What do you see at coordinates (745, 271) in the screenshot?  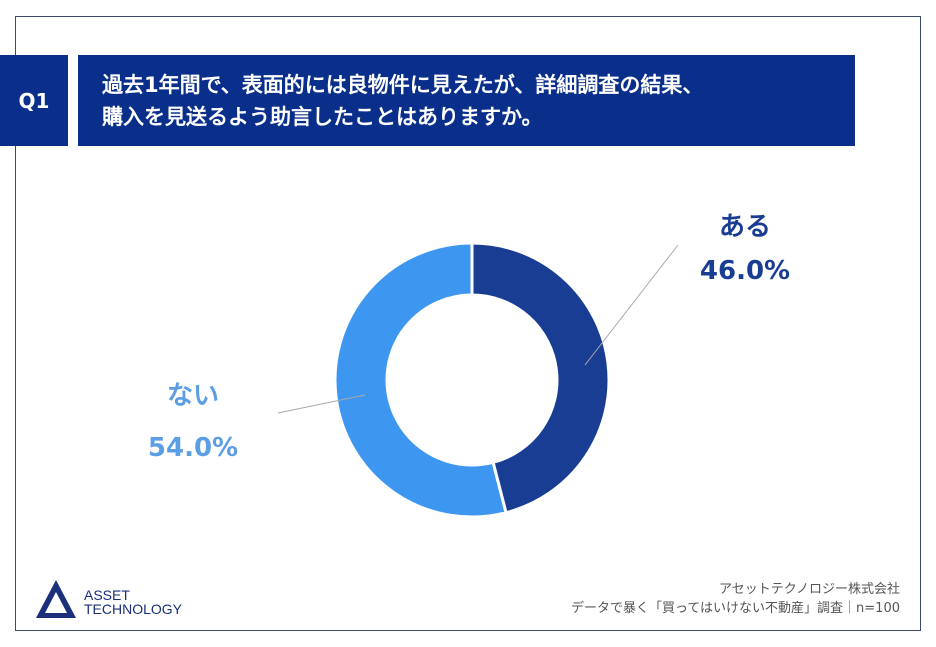 I see `value-label: 46.0%` at bounding box center [745, 271].